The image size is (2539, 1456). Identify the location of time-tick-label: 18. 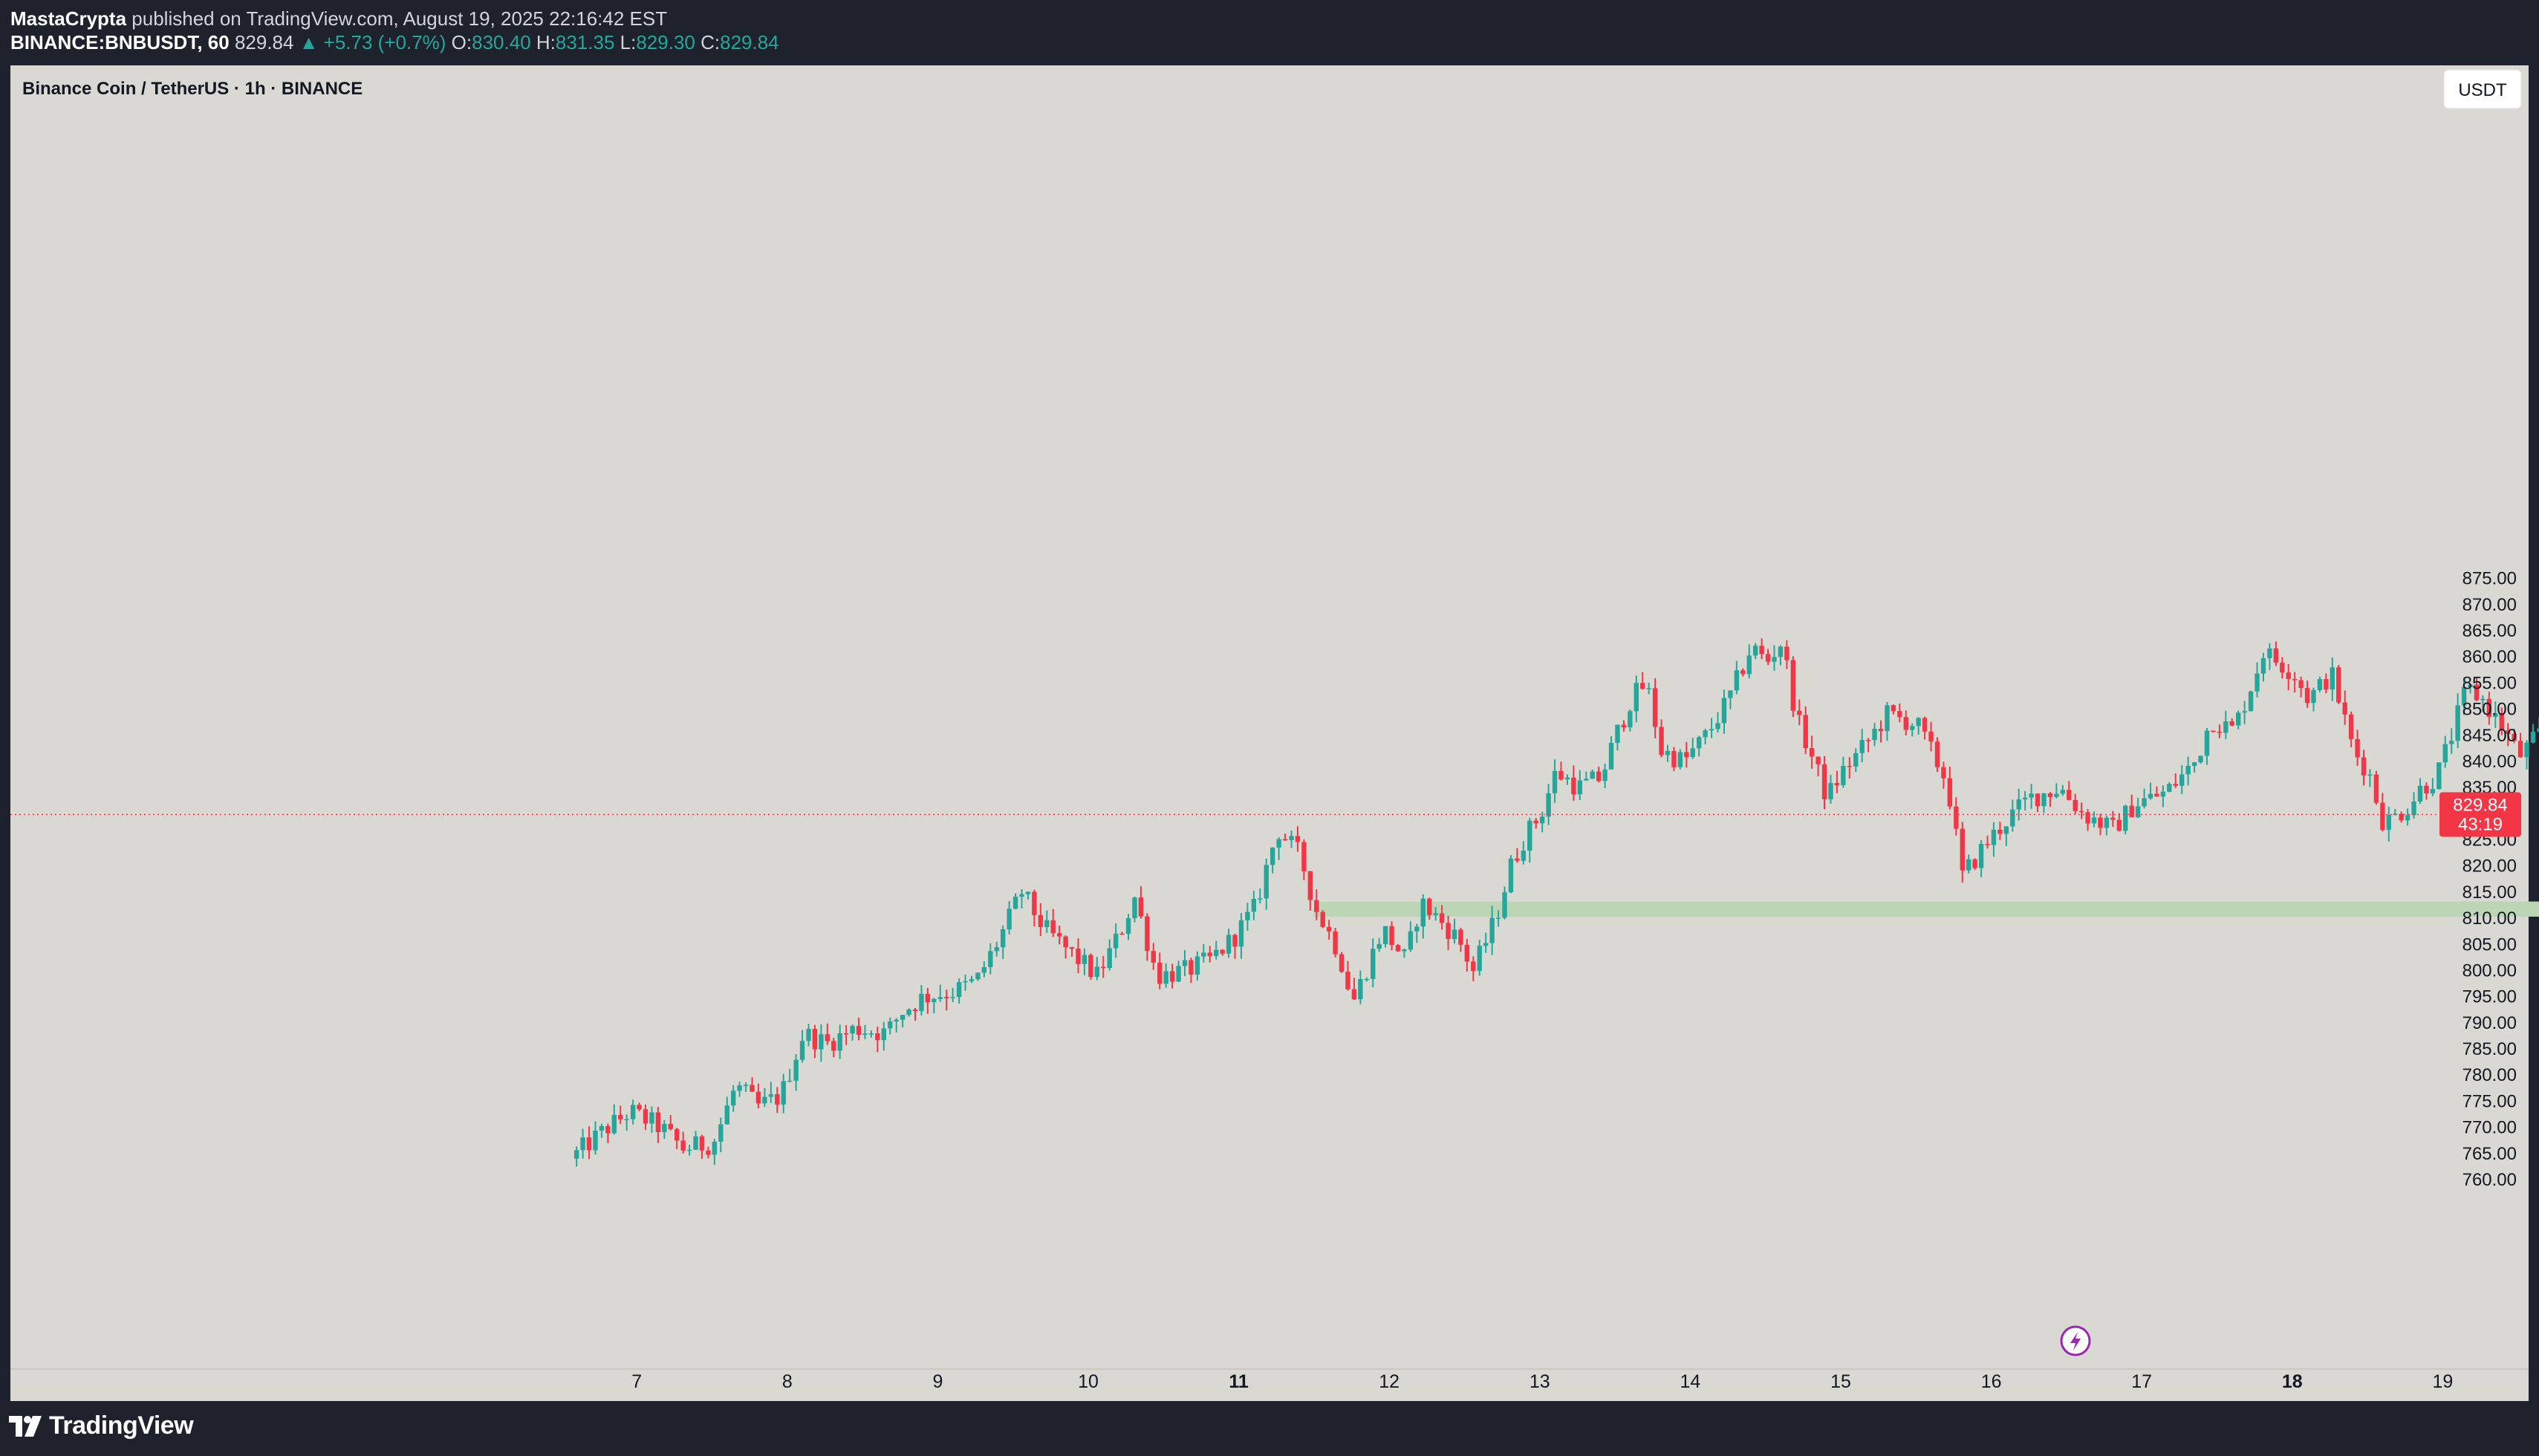
(2292, 1382).